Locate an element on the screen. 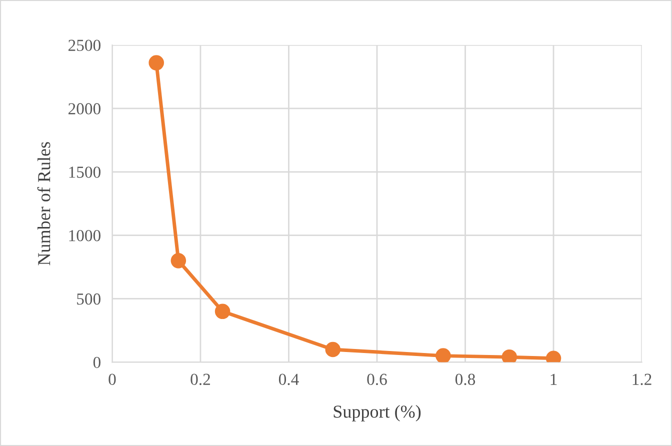 The height and width of the screenshot is (446, 672). x-tick-label: 0.8 is located at coordinates (465, 380).